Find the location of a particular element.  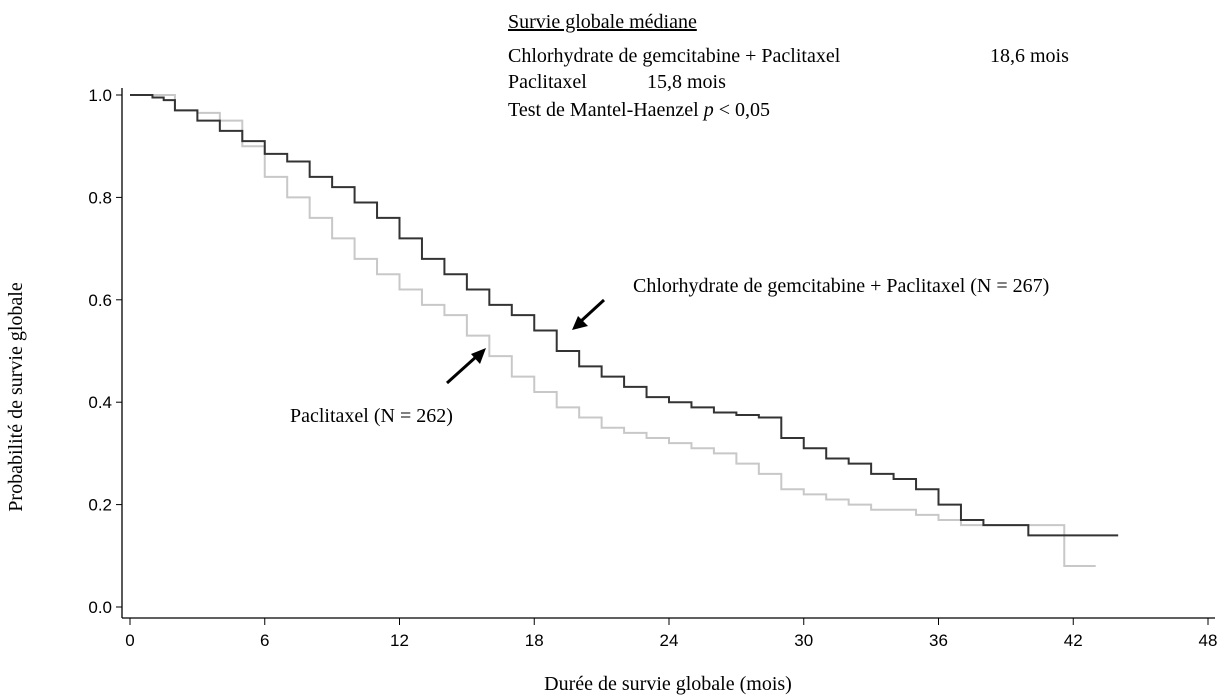

test-name: Test de Mantel-Haenzel is located at coordinates (603, 110).